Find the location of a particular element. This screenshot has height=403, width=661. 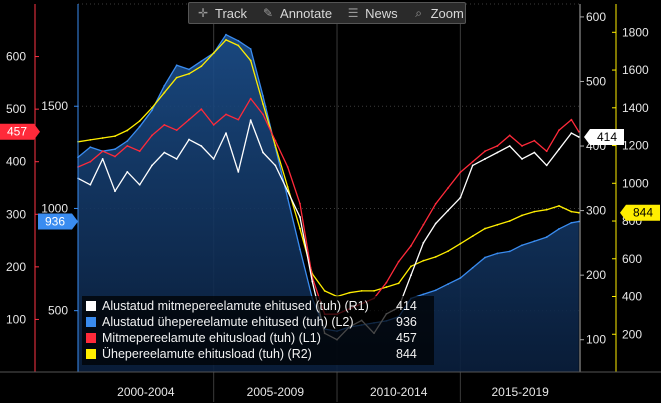

x-period-label: 2010-2014 is located at coordinates (399, 392).